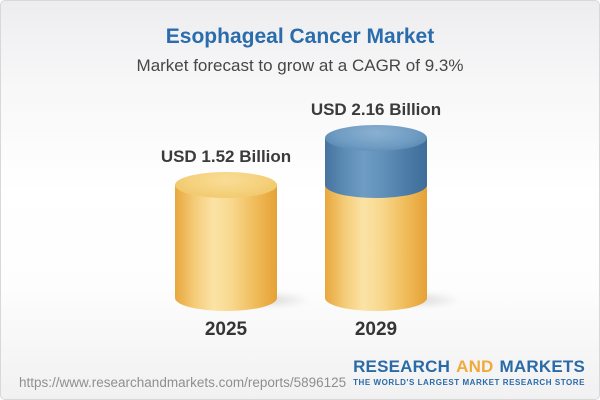  What do you see at coordinates (376, 248) in the screenshot?
I see `base-segment-gold` at bounding box center [376, 248].